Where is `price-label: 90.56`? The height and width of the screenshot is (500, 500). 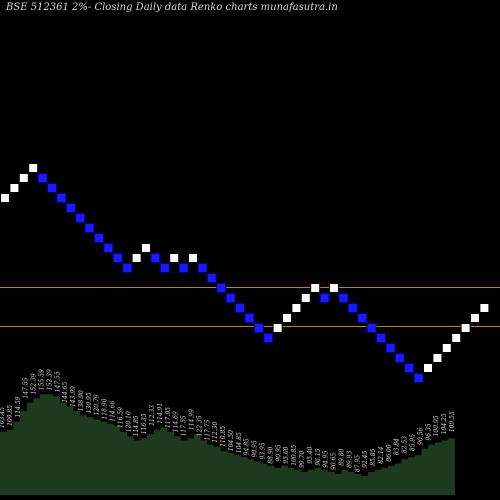
price-label: 90.56 is located at coordinates (420, 435).